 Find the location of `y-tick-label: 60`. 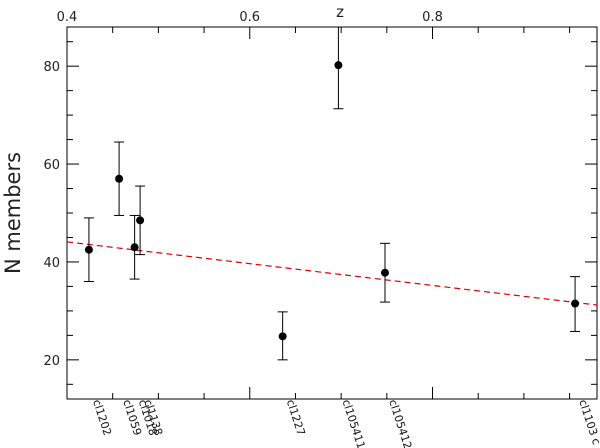

y-tick-label: 60 is located at coordinates (51, 165).